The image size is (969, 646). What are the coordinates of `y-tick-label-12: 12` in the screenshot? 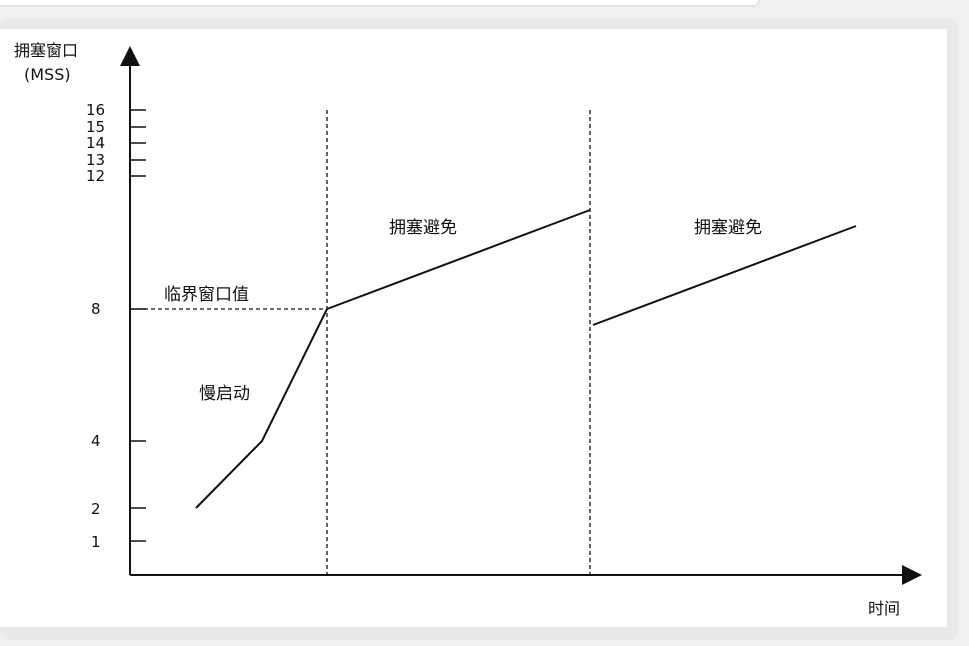 It's located at (95, 176).